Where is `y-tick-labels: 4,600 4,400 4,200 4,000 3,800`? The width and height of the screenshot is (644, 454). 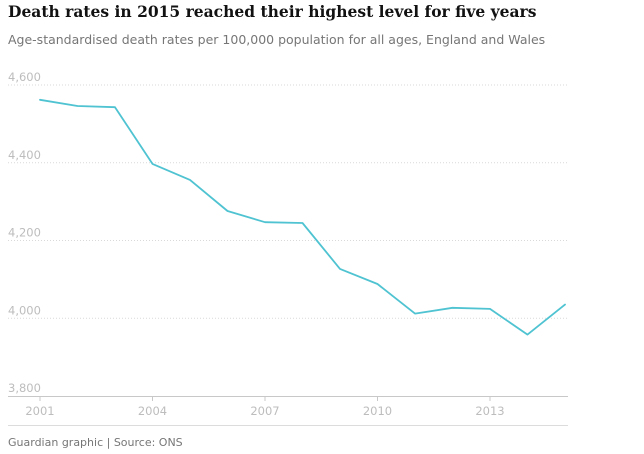 y-tick-labels: 4,600 4,400 4,200 4,000 3,800 is located at coordinates (24, 232).